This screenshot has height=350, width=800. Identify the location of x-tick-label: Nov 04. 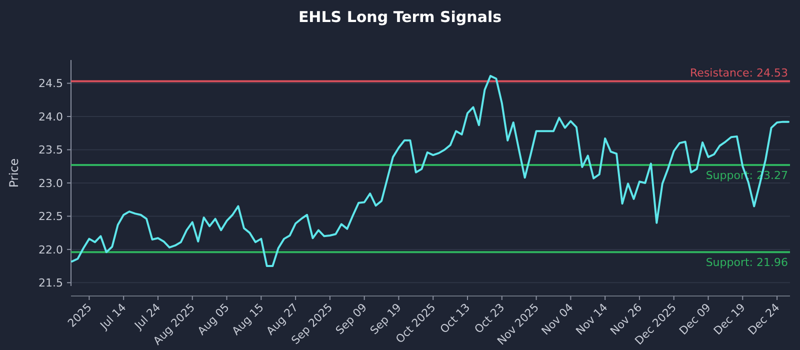
(557, 319).